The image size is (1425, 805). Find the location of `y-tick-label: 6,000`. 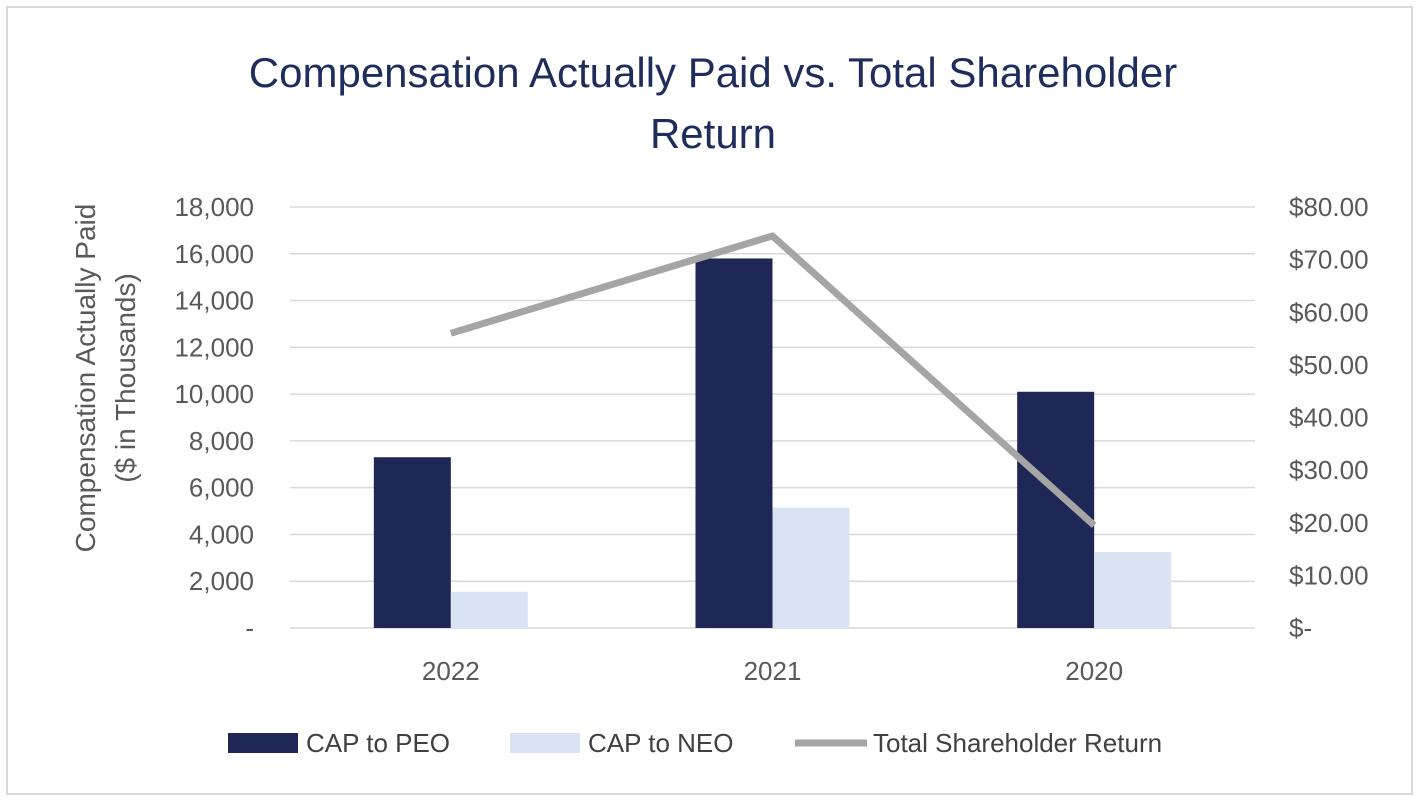

y-tick-label: 6,000 is located at coordinates (221, 488).